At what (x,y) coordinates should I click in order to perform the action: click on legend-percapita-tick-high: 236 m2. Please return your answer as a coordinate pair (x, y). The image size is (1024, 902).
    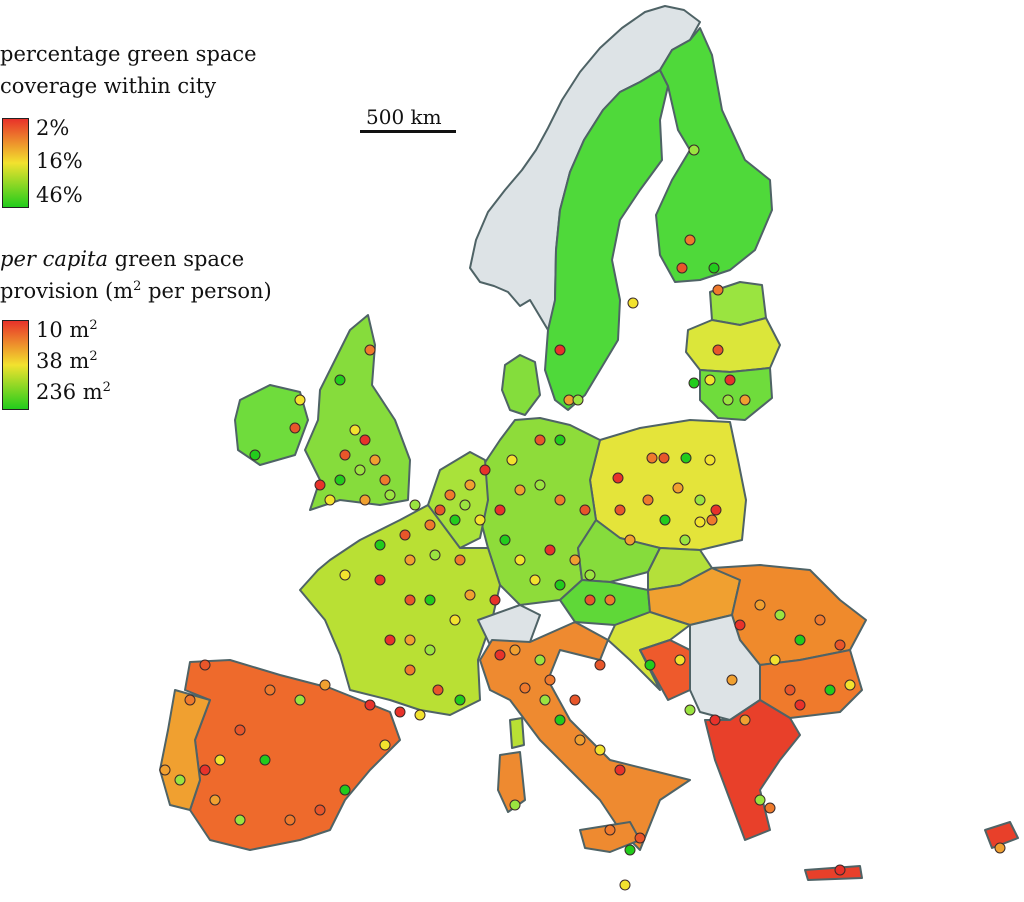
    Looking at the image, I should click on (73, 392).